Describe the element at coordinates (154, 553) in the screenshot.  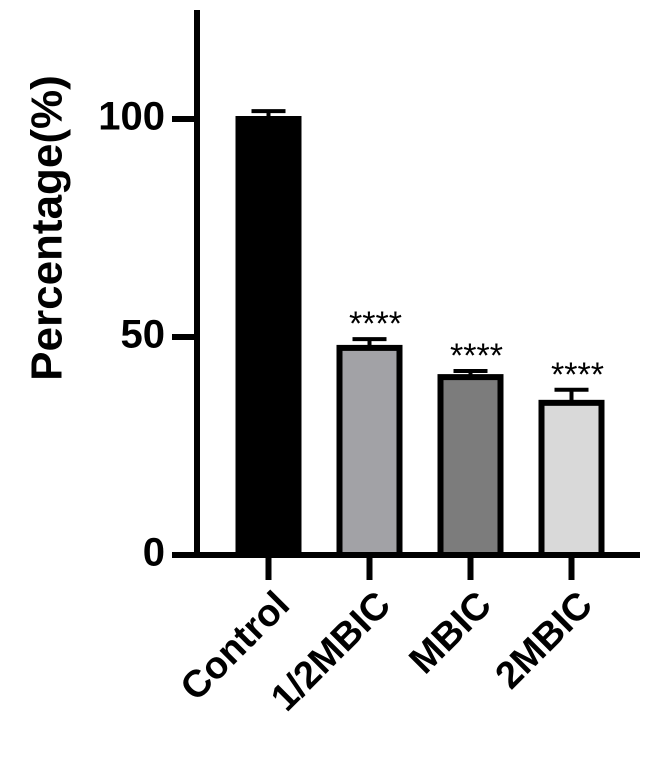
I see `y-tick-label: 0` at that location.